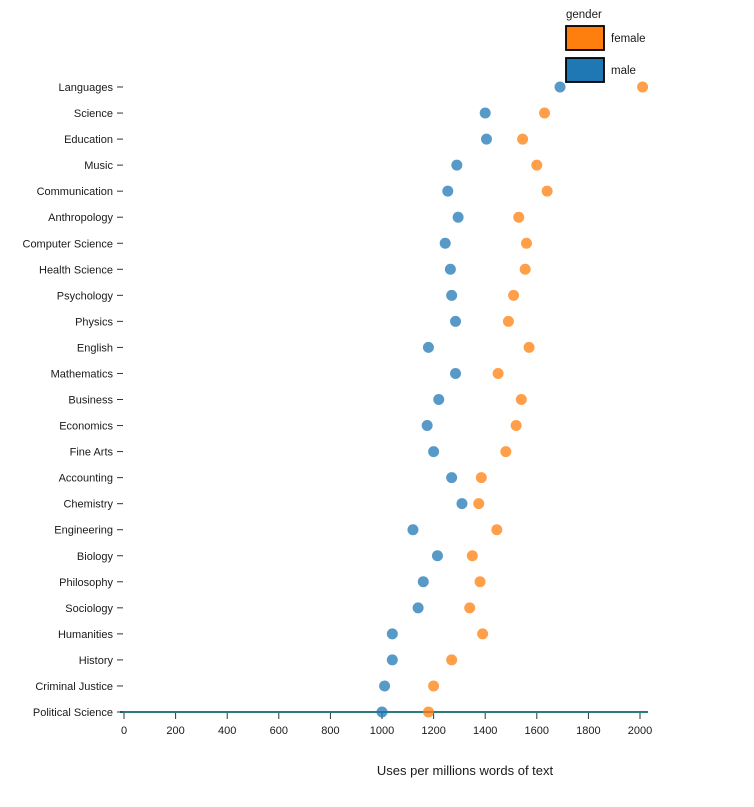  I want to click on dot-female-physics, so click(508, 321).